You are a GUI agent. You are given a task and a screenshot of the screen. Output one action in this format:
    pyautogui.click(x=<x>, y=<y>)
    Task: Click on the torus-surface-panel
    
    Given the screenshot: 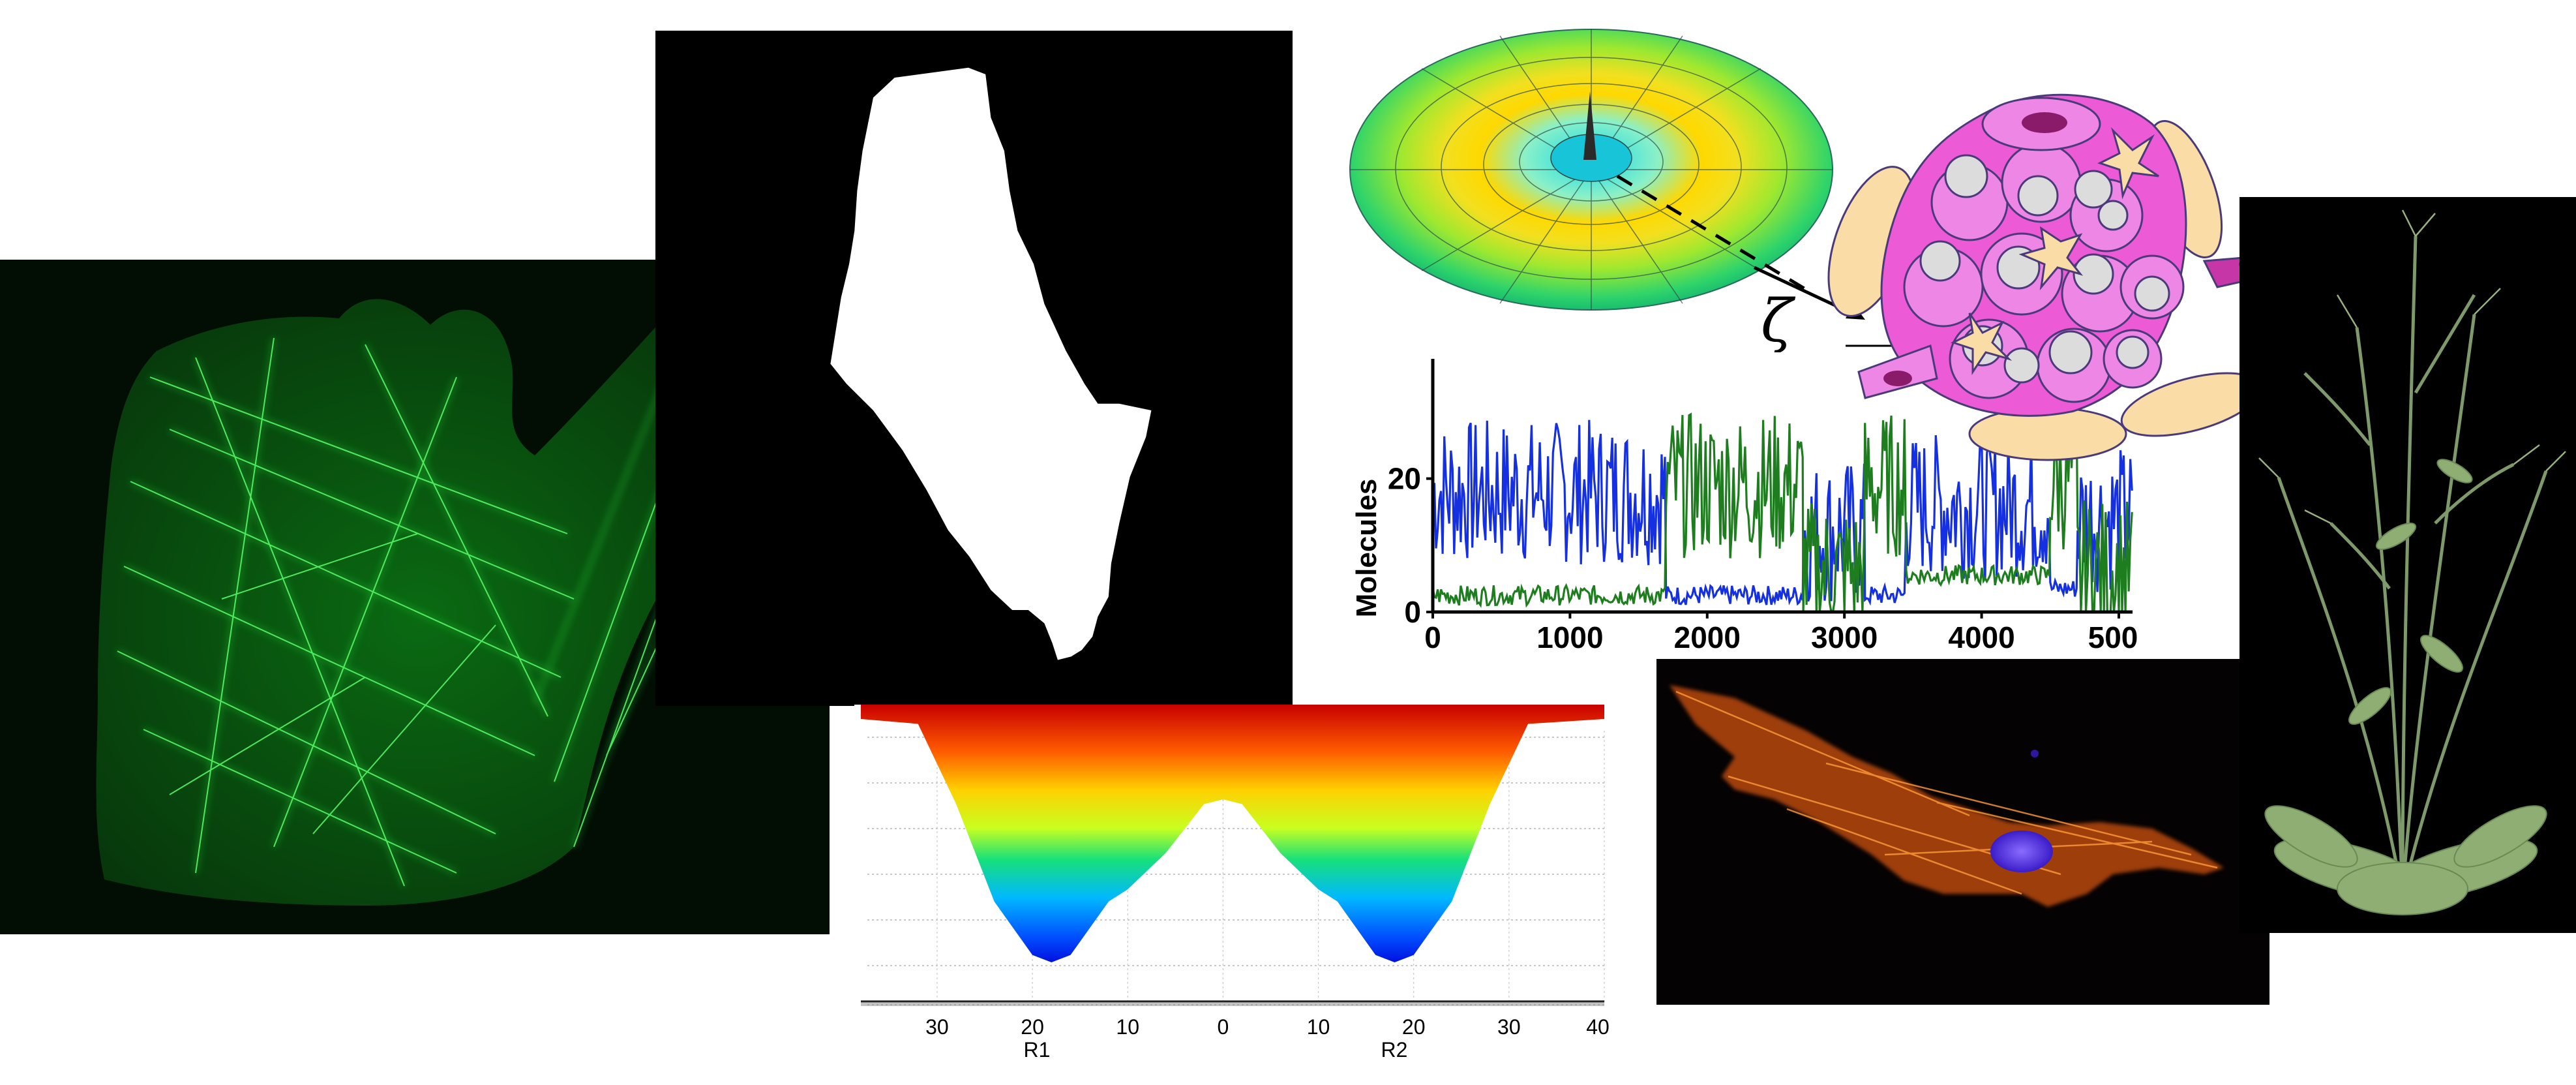 What is the action you would take?
    pyautogui.click(x=1591, y=173)
    